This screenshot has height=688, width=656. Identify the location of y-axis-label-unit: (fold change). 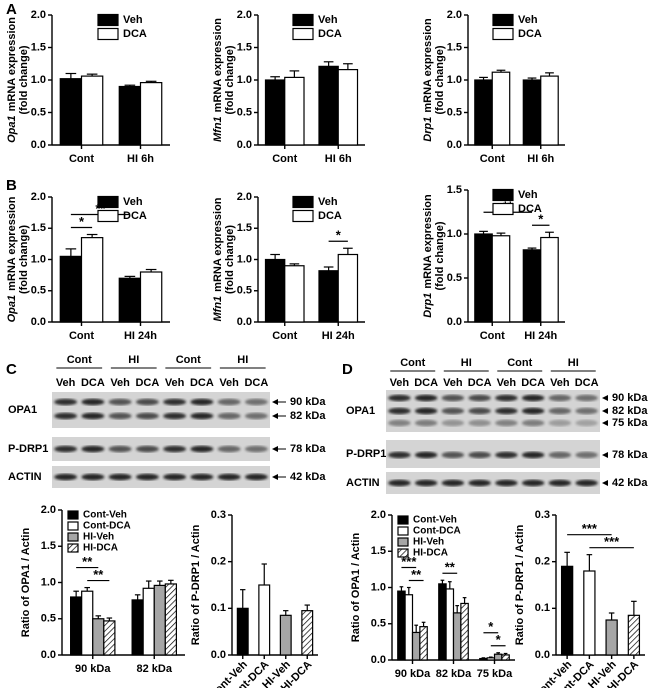
(230, 259).